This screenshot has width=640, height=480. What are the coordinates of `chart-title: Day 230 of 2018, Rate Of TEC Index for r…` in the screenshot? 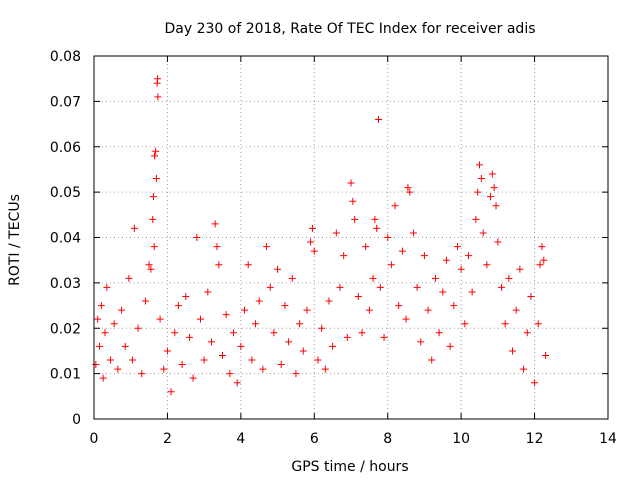 It's located at (349, 29).